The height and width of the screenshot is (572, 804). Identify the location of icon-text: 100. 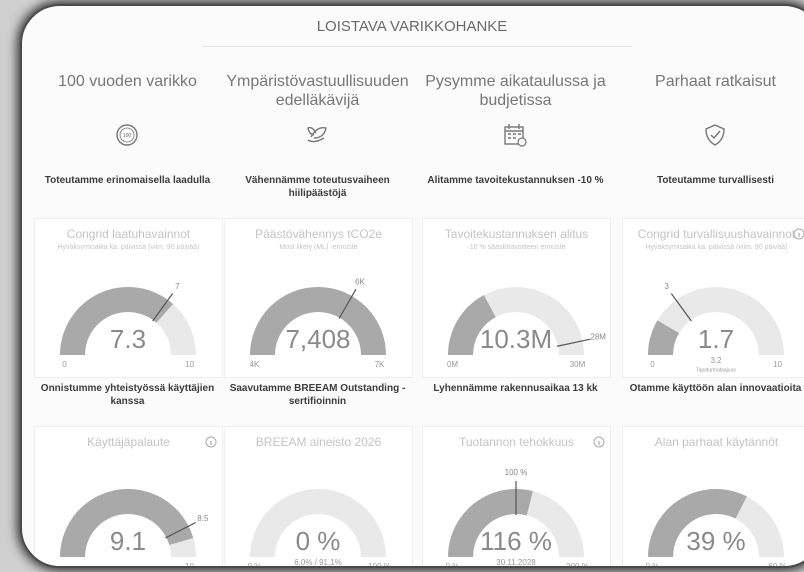
(127, 136).